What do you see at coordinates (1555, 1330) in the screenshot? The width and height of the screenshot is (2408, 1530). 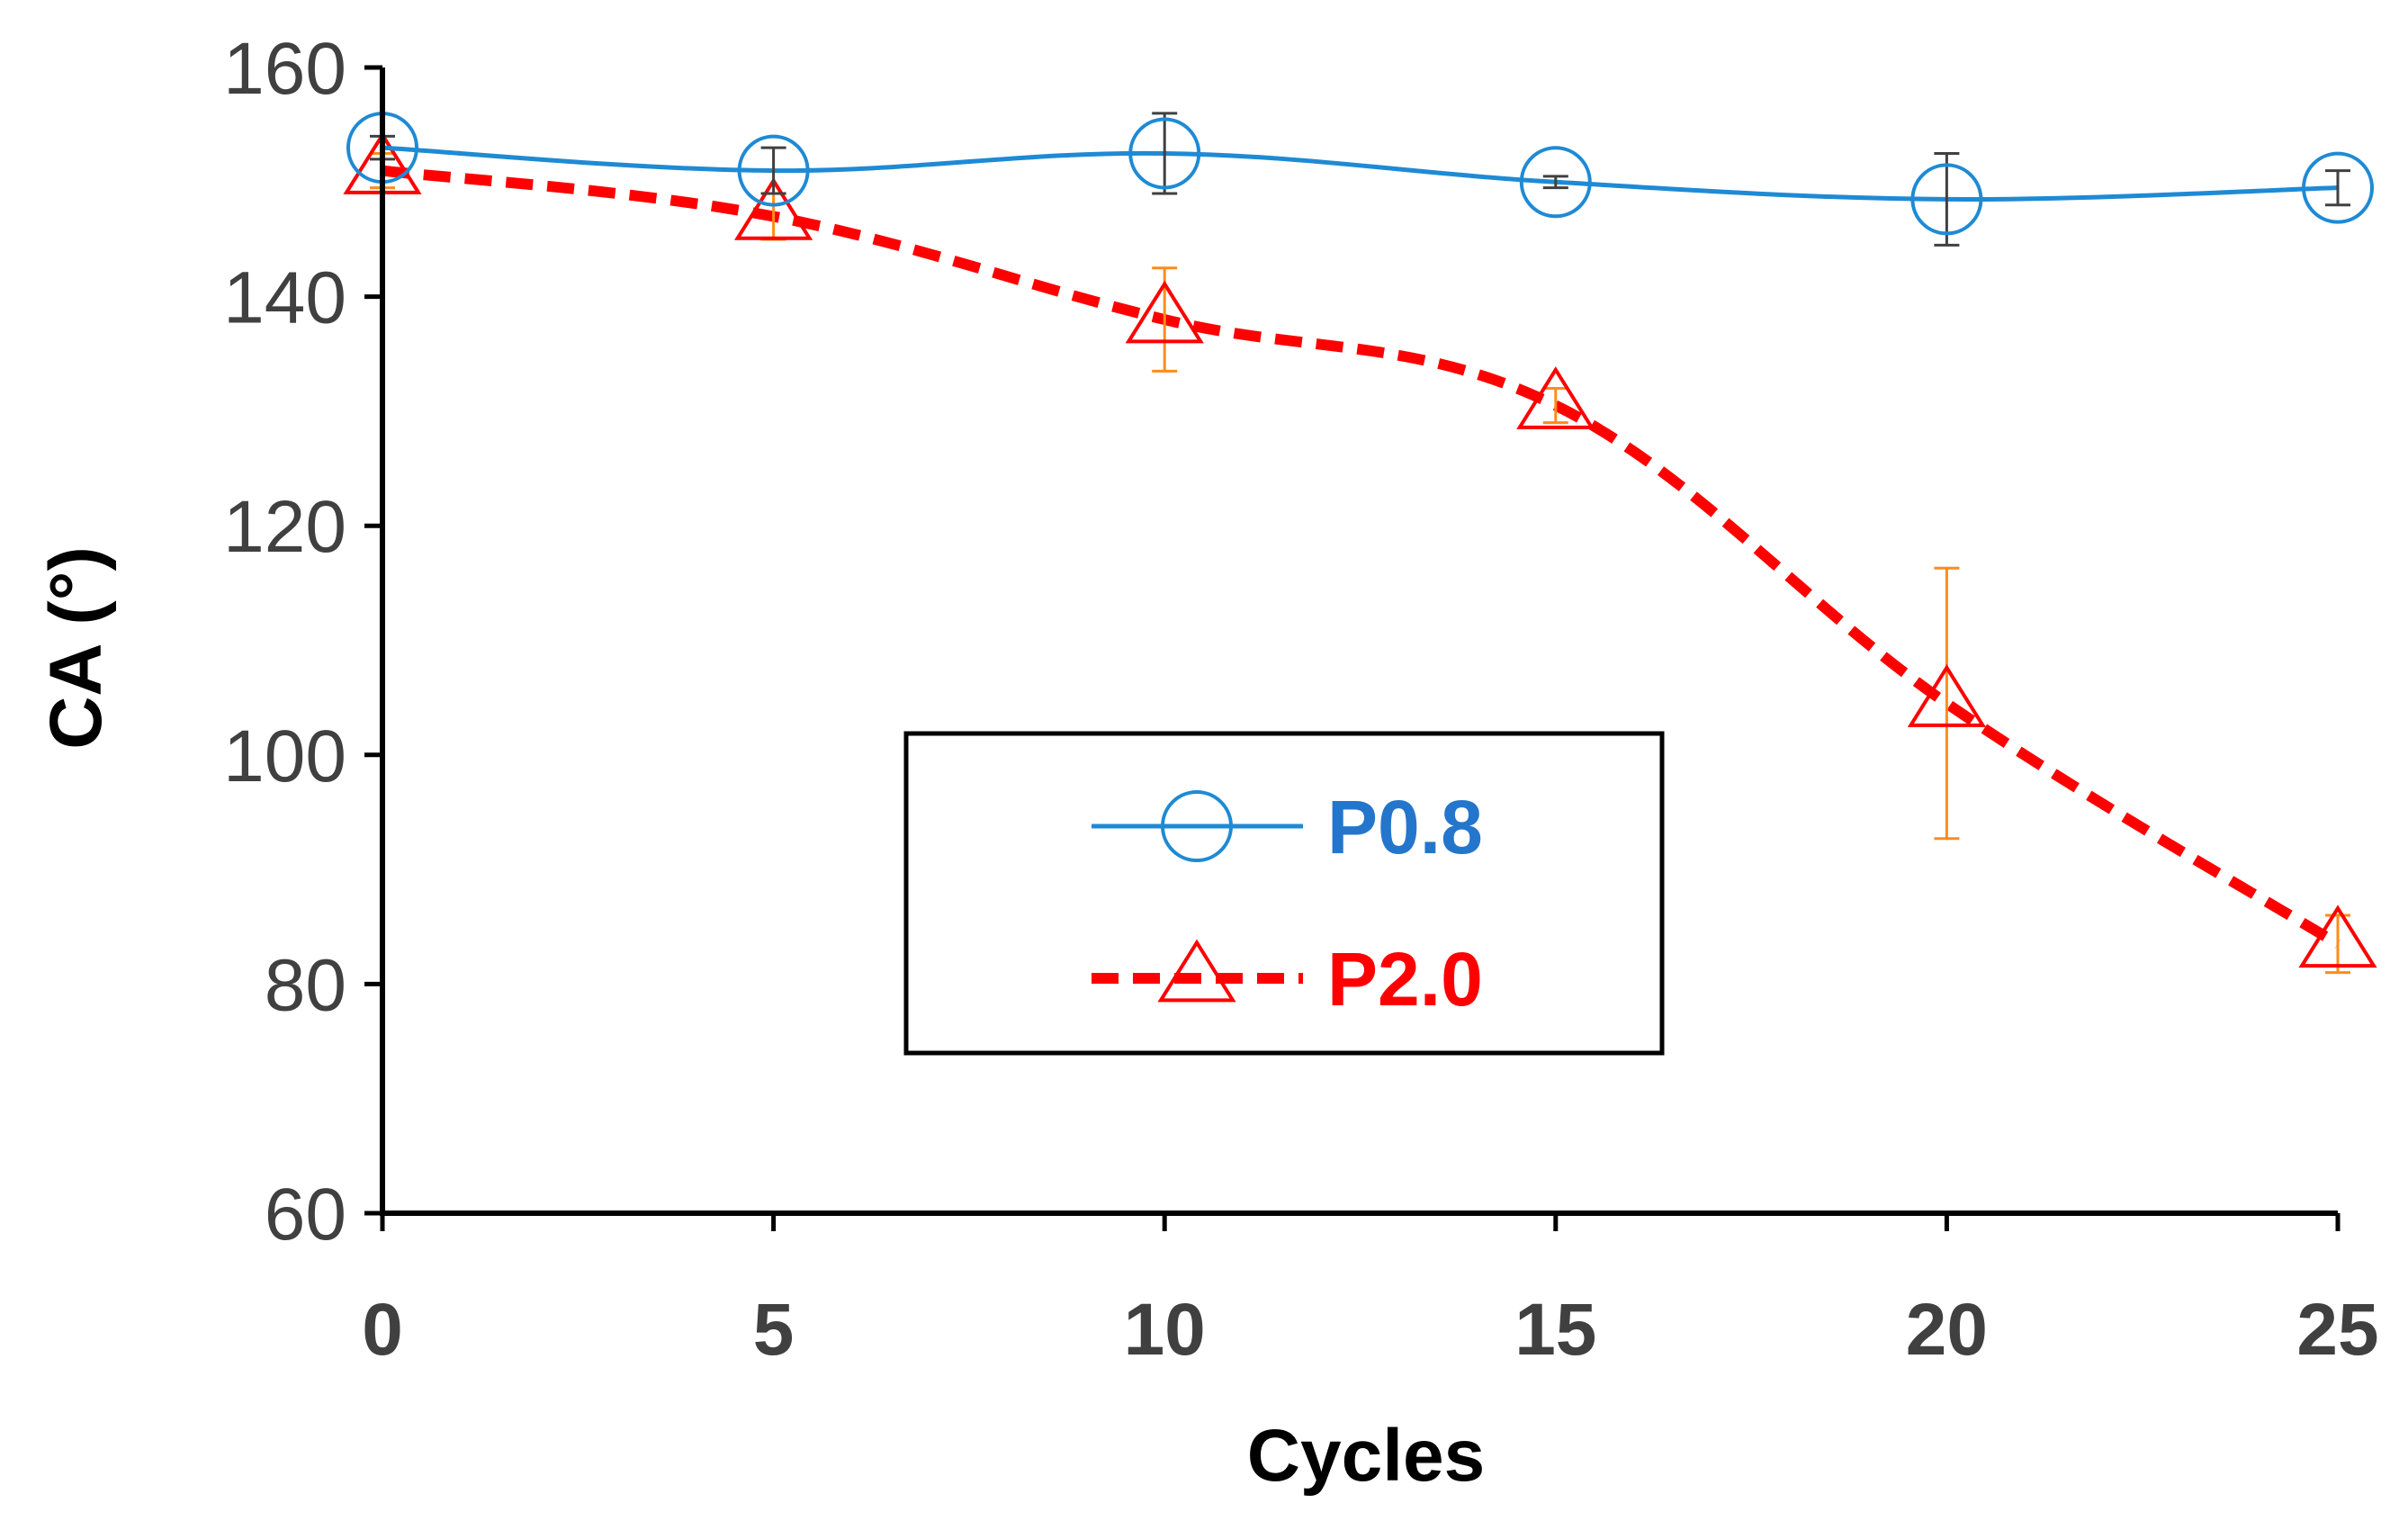 I see `x-tick-label: 15` at bounding box center [1555, 1330].